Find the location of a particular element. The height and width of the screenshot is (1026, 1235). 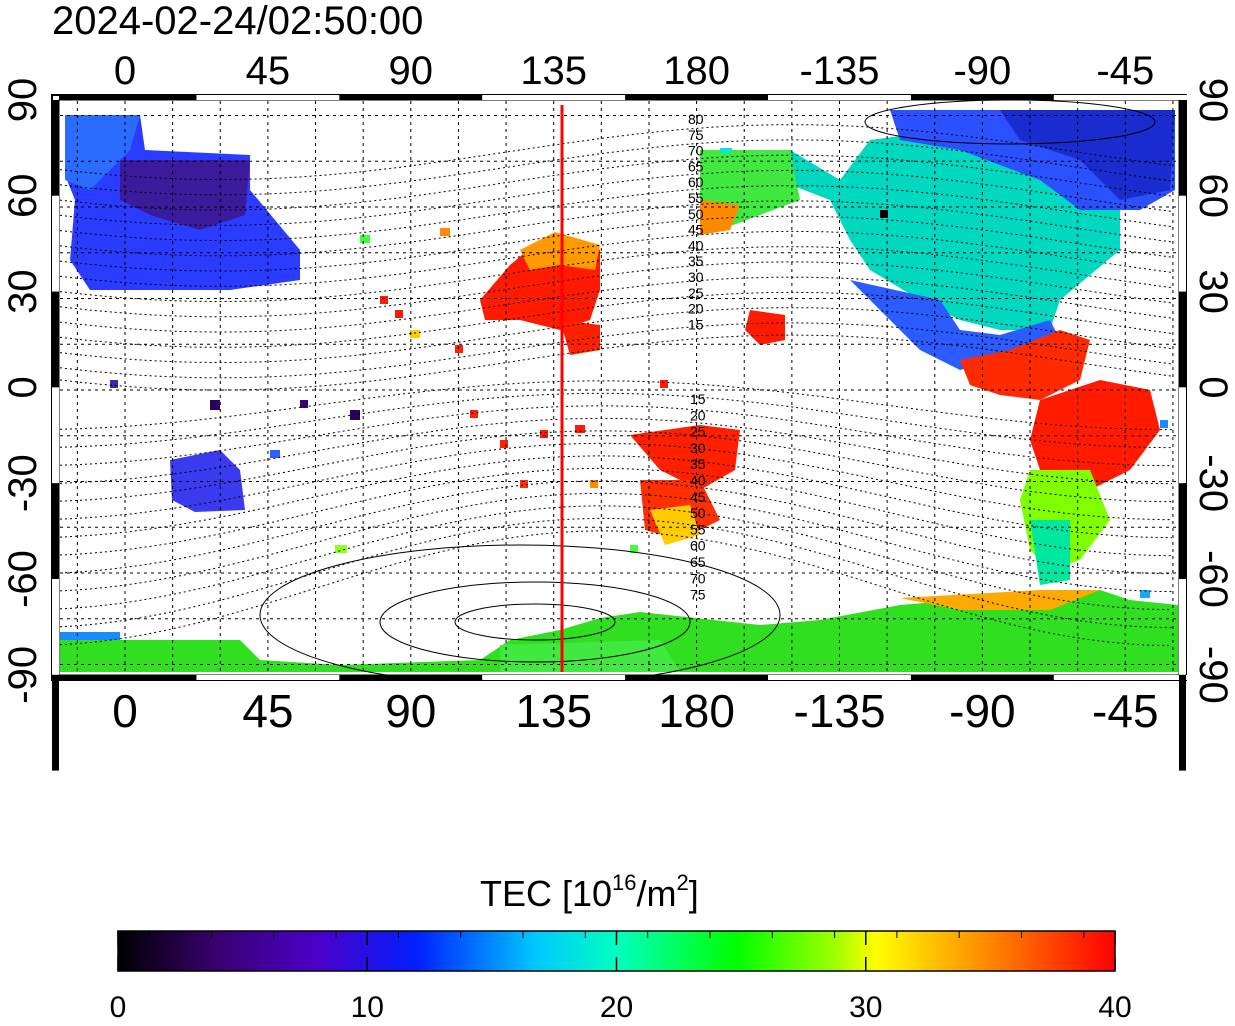

top-lon-tick-label: -45 is located at coordinates (1125, 71).